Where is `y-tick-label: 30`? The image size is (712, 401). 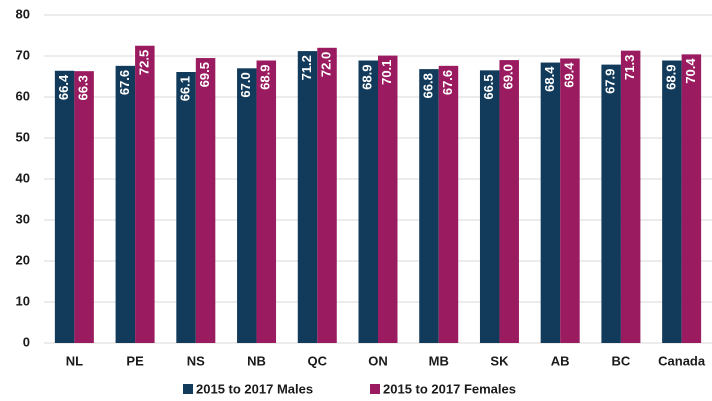
y-tick-label: 30 is located at coordinates (23, 218).